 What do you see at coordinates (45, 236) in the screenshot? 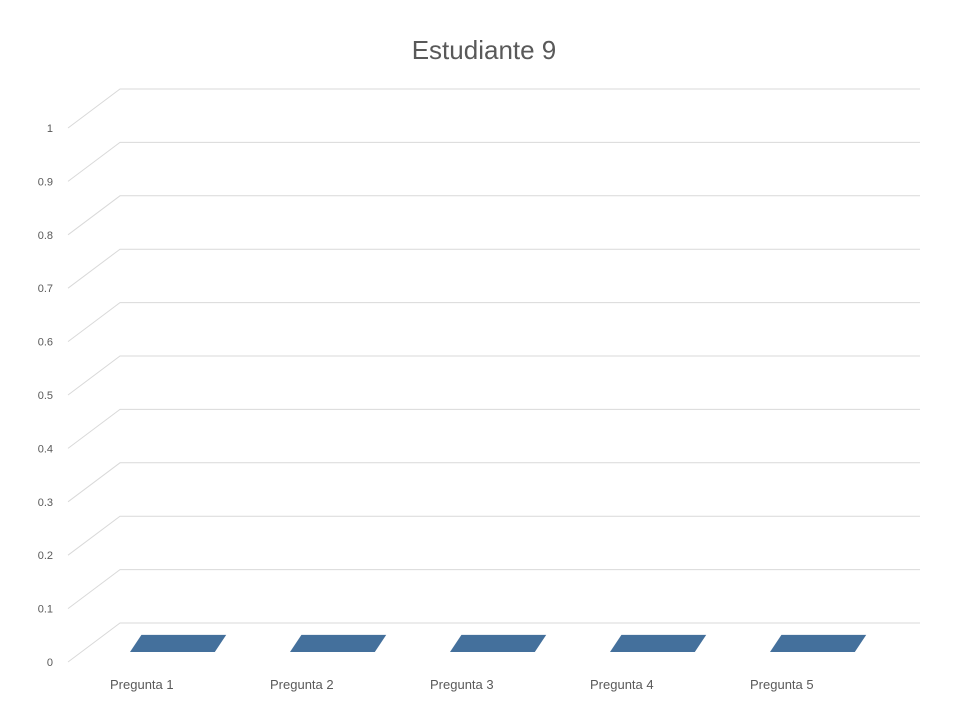
I see `y-tick-label: 0.8` at bounding box center [45, 236].